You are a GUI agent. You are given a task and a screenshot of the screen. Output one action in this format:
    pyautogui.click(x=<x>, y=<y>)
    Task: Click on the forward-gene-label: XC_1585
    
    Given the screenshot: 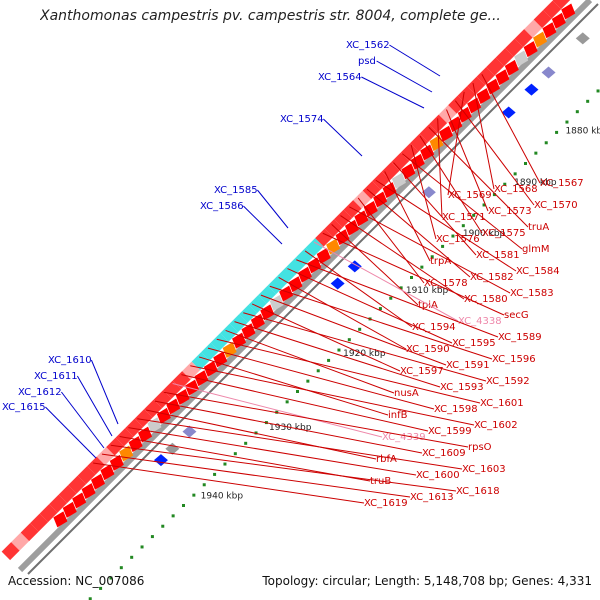 What is the action you would take?
    pyautogui.click(x=236, y=190)
    